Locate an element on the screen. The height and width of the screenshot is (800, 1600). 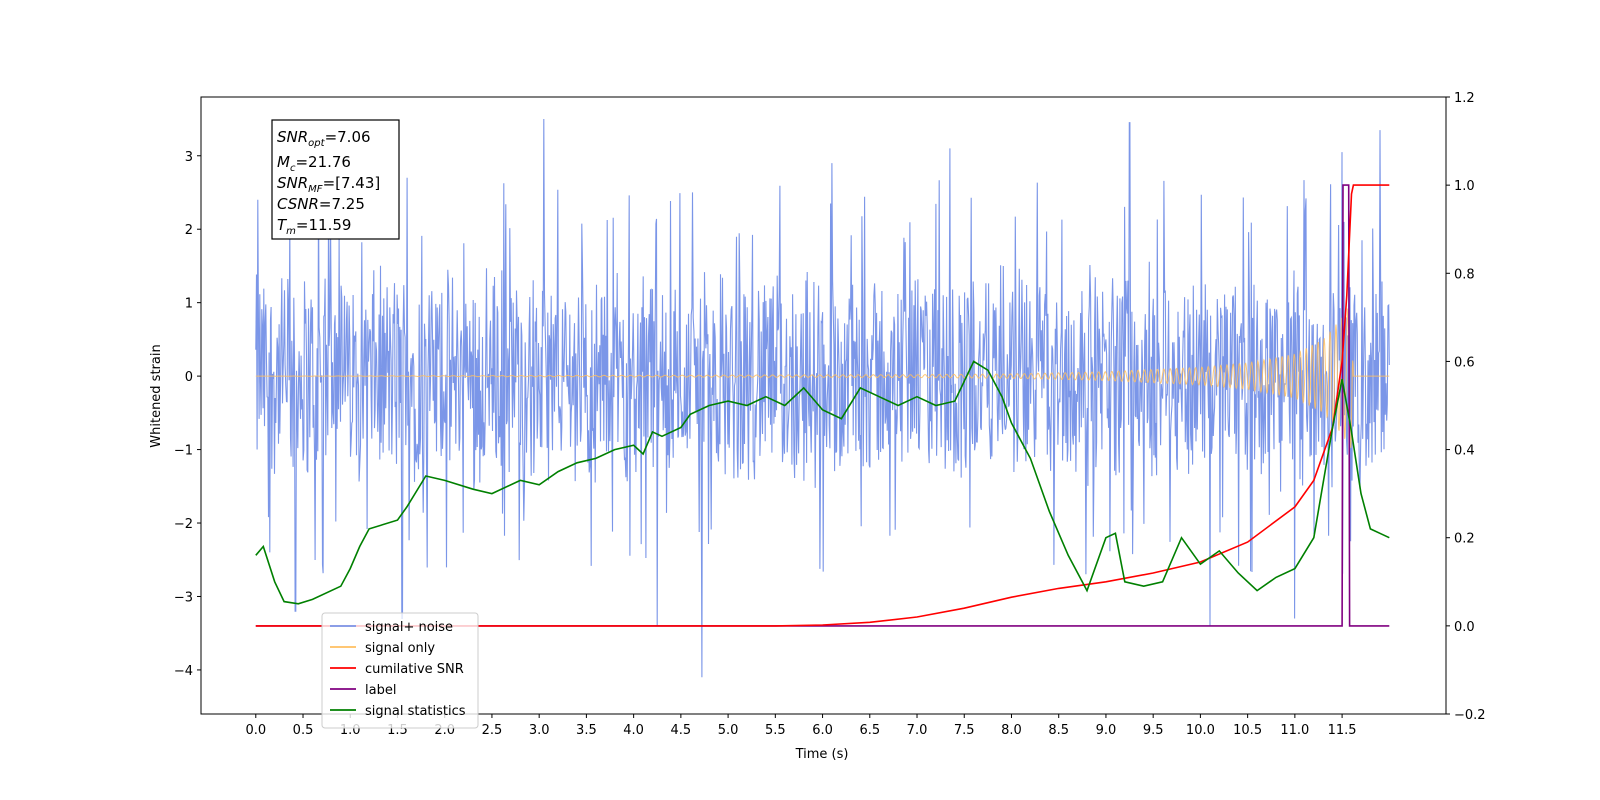
y-left-tick-label: −2 is located at coordinates (183, 524).